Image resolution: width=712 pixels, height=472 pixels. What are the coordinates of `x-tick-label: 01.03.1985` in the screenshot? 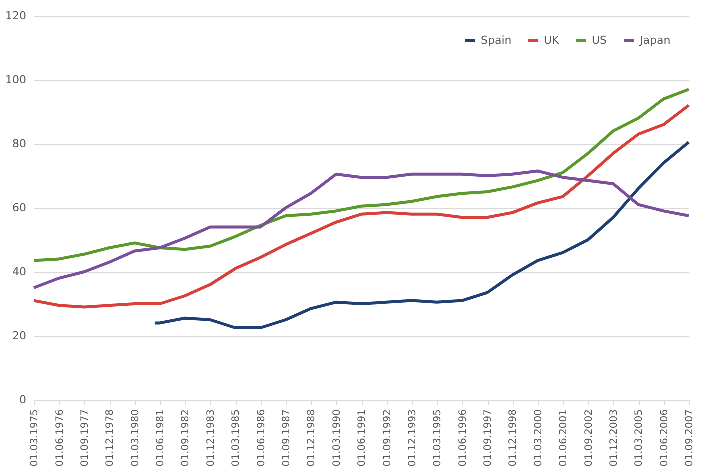 It's located at (236, 438).